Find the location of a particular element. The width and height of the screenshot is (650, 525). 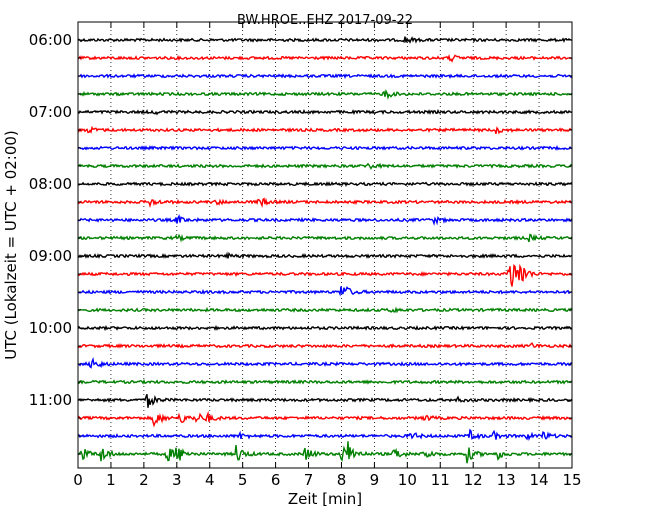

y-tick-label: 07:00 is located at coordinates (50, 112).